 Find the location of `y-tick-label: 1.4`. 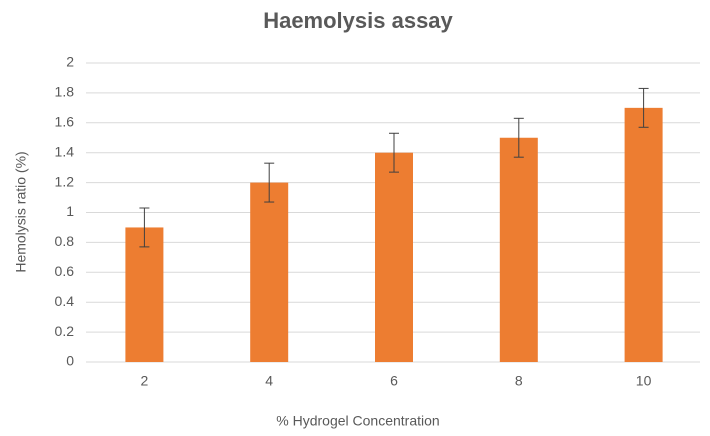

y-tick-label: 1.4 is located at coordinates (65, 151).